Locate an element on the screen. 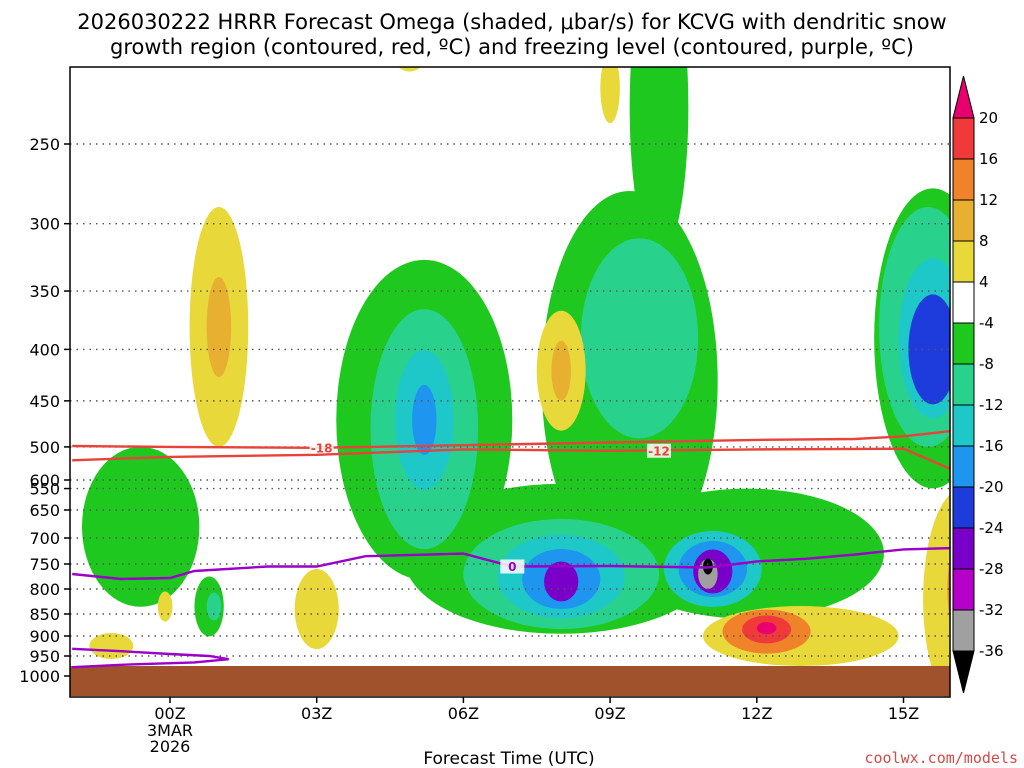 The width and height of the screenshot is (1024, 768). colorbar-label-11: -28 is located at coordinates (991, 569).